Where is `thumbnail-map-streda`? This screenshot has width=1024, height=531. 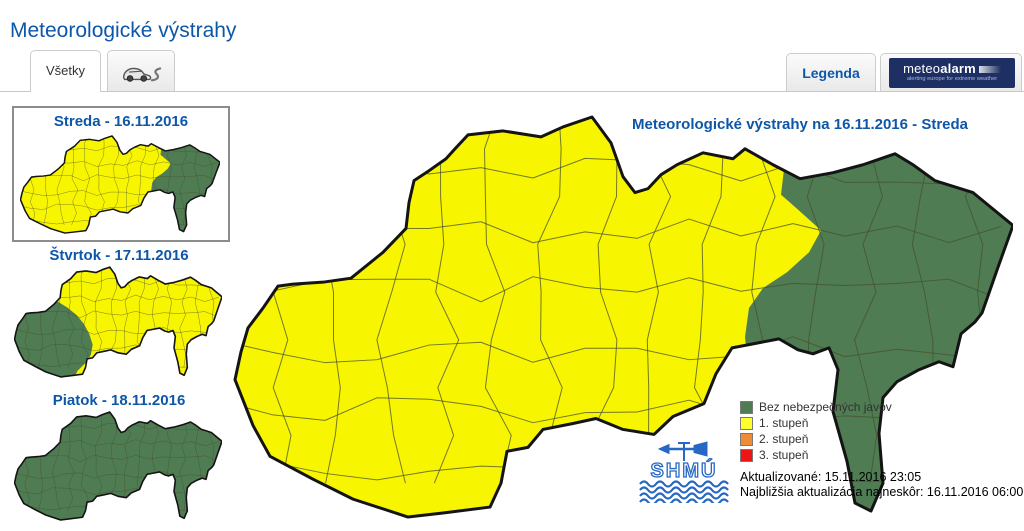 thumbnail-map-streda is located at coordinates (120, 184).